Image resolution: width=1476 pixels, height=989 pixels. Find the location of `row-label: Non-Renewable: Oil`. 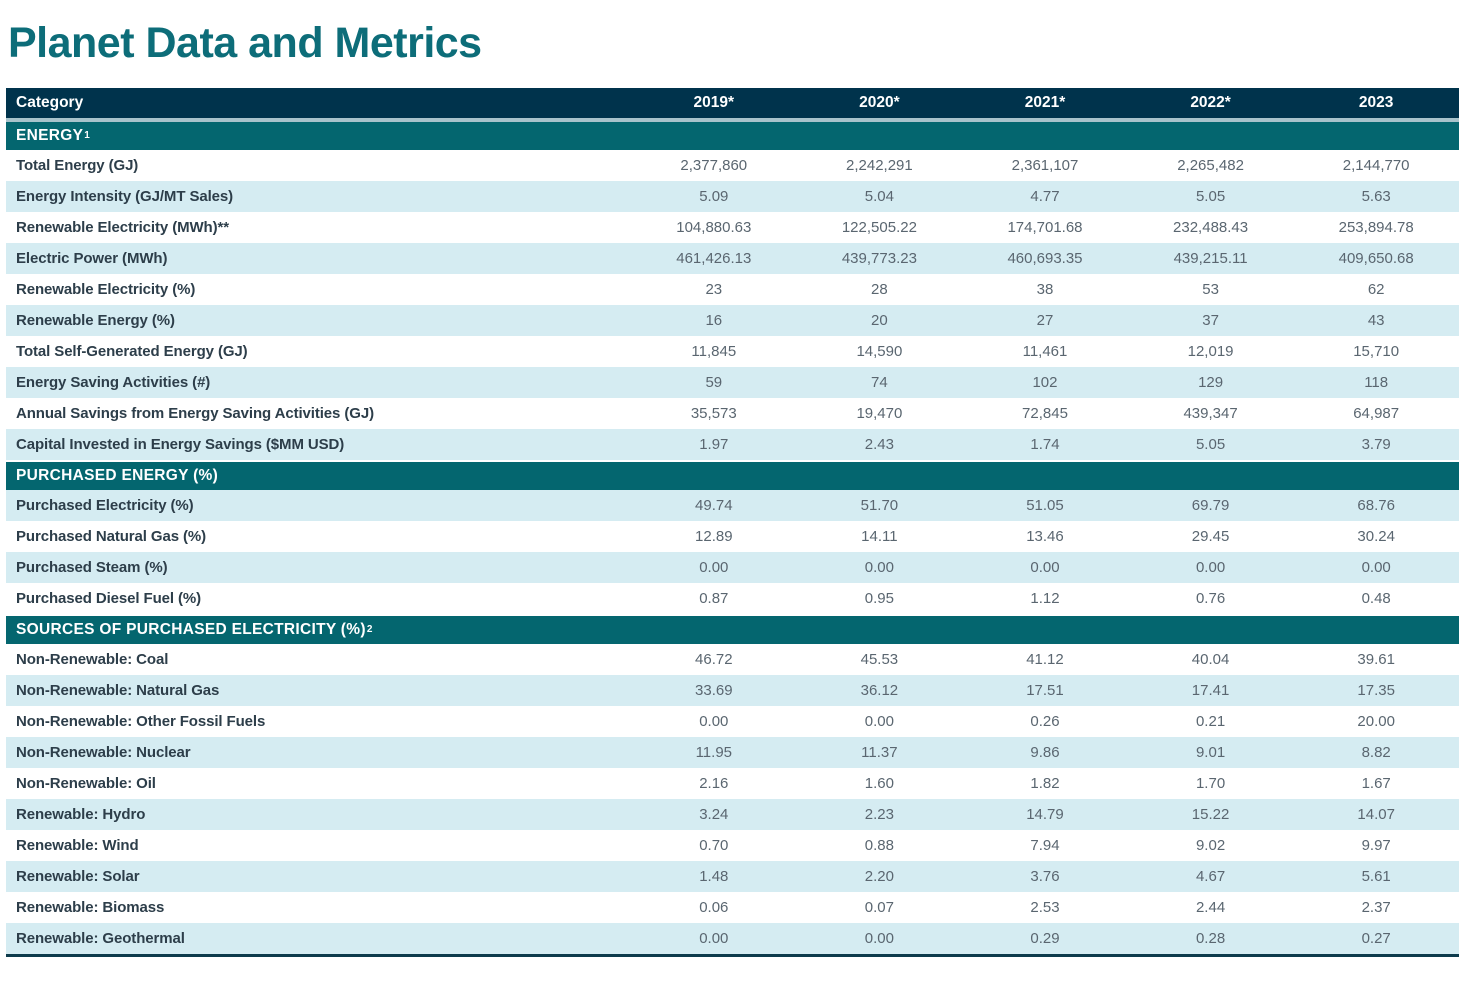

row-label: Non-Renewable: Oil is located at coordinates (86, 783).